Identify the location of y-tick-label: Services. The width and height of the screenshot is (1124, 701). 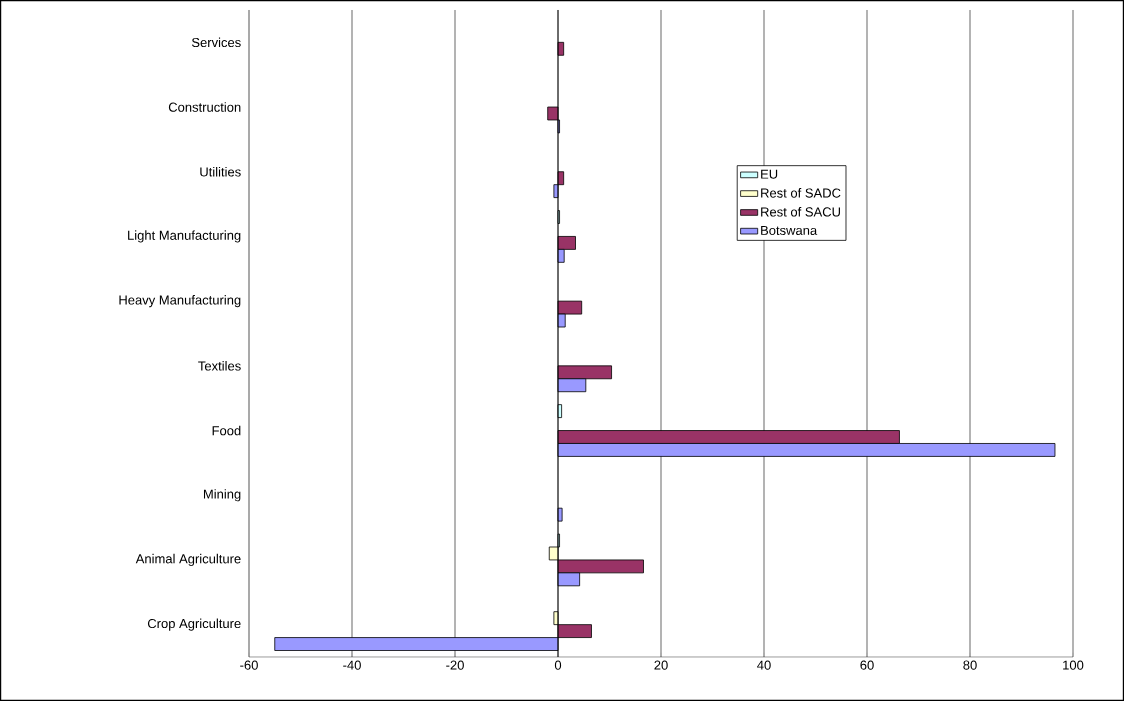
(216, 42).